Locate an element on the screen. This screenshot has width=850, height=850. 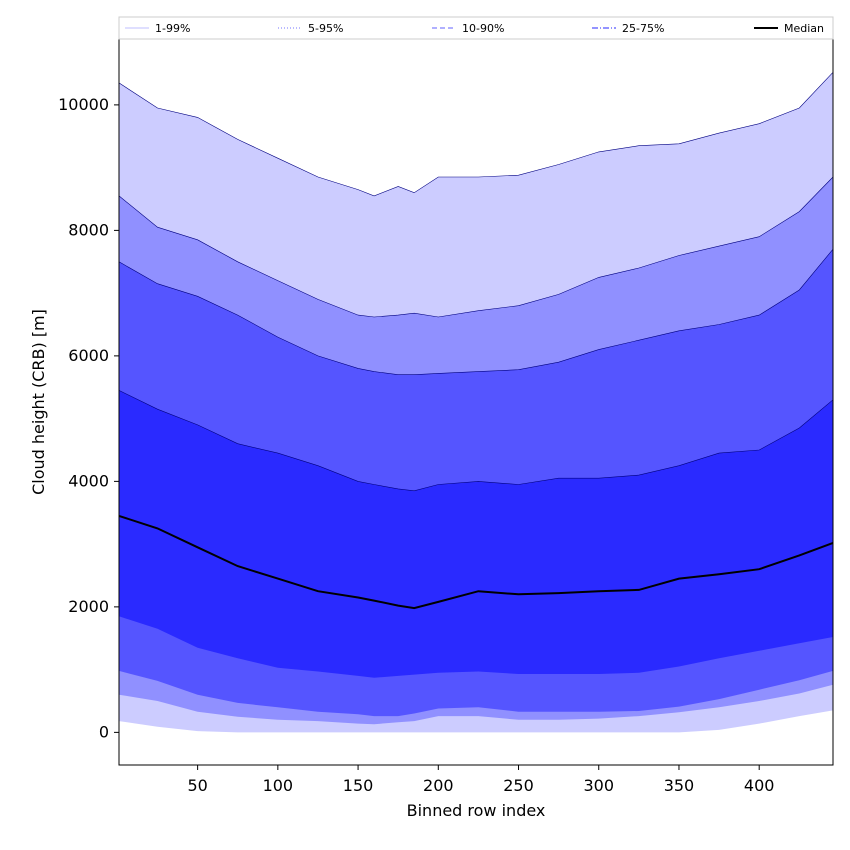
x-tick-label: 350 is located at coordinates (679, 785).